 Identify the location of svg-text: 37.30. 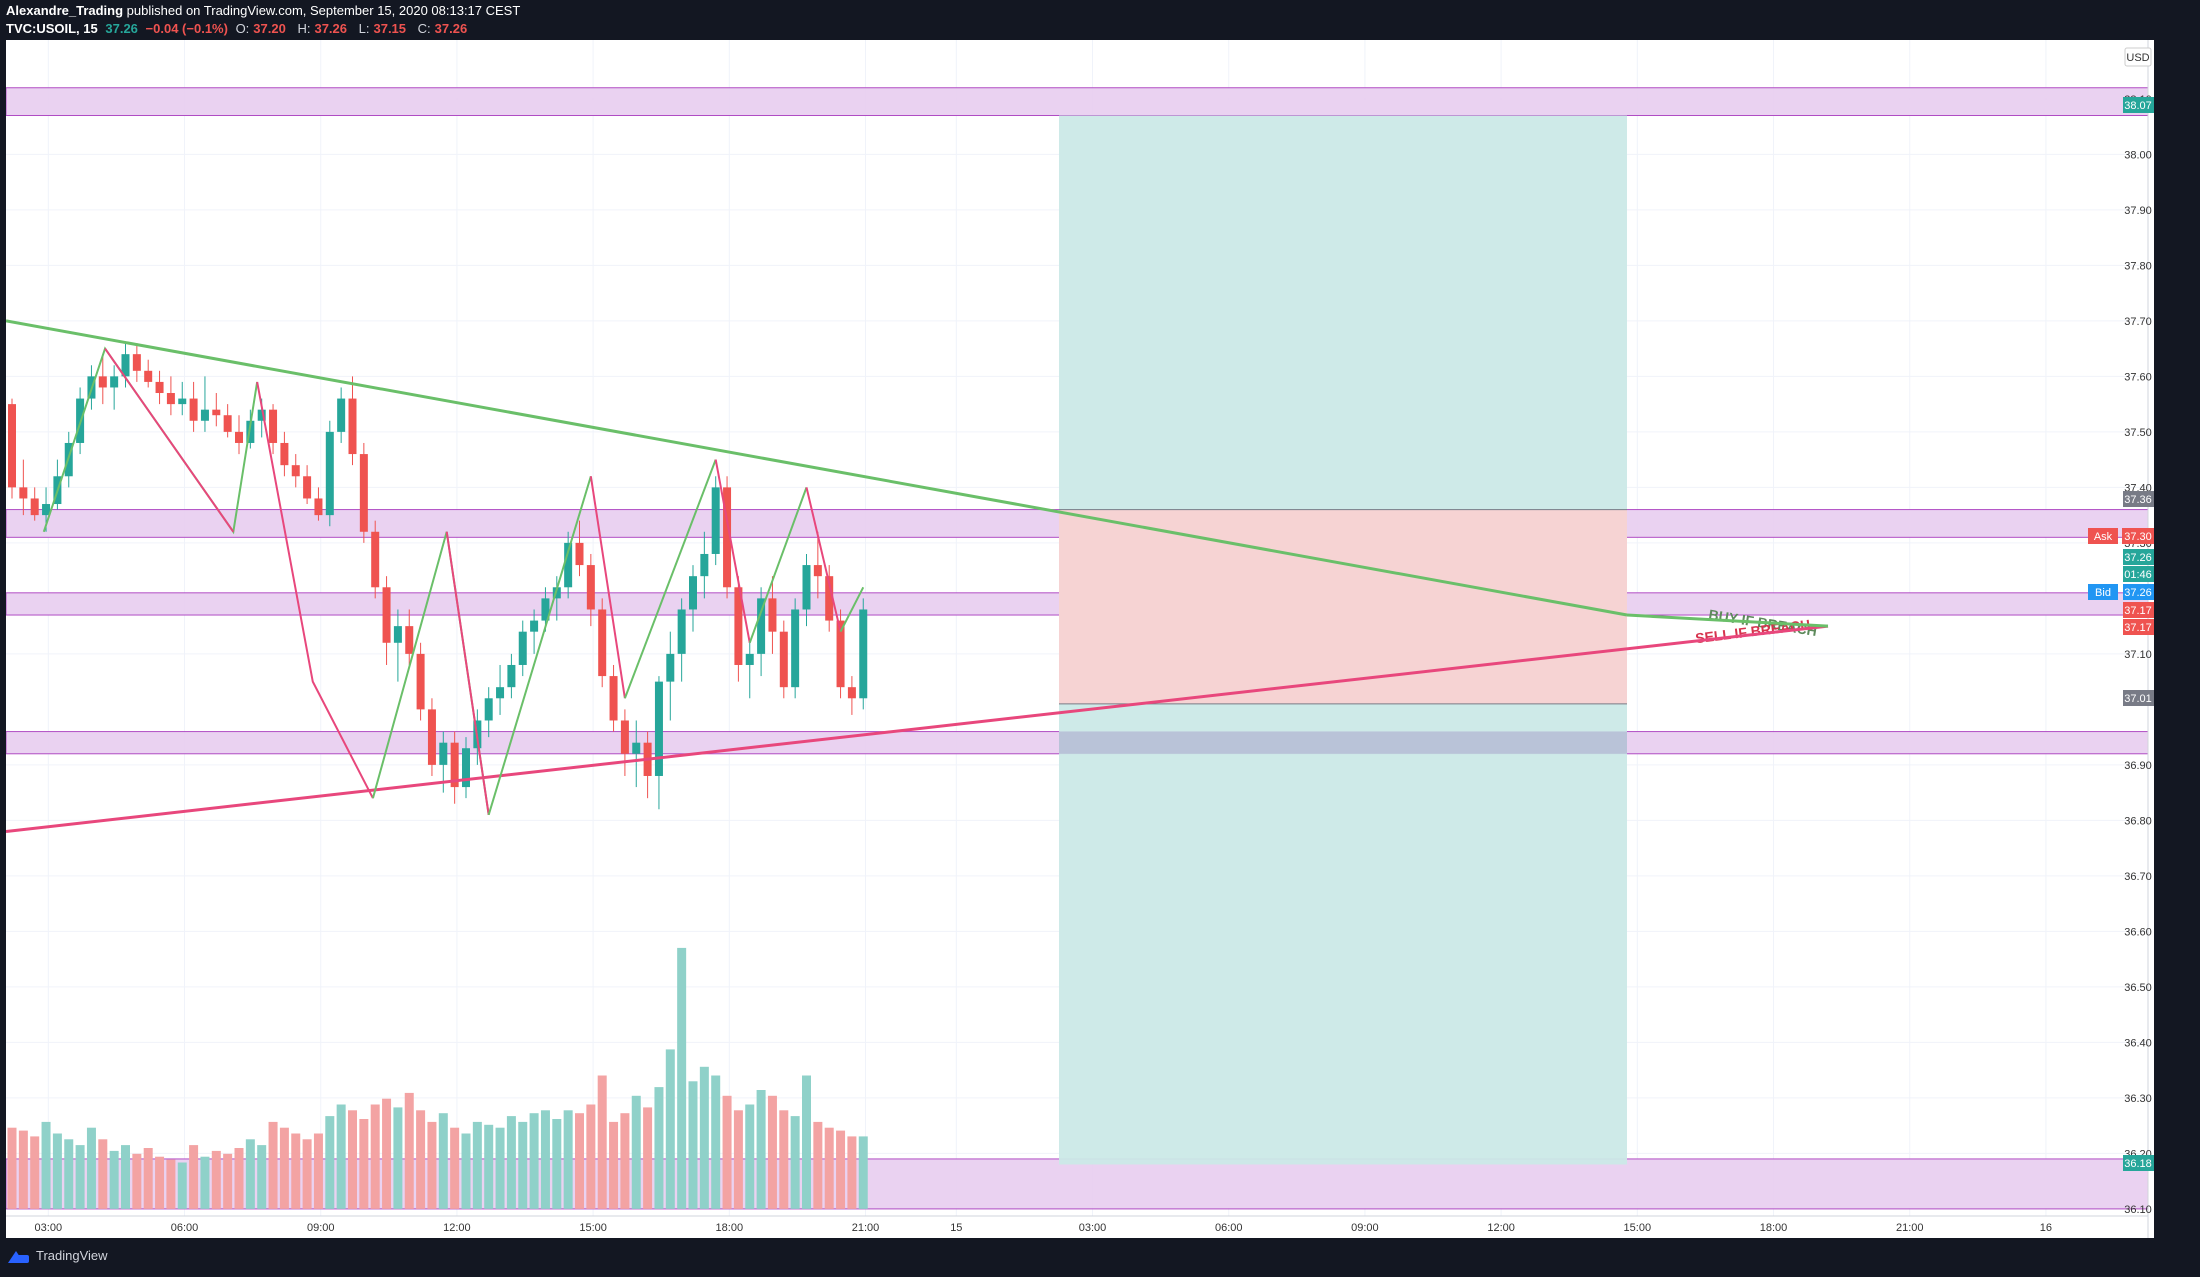
(2138, 537).